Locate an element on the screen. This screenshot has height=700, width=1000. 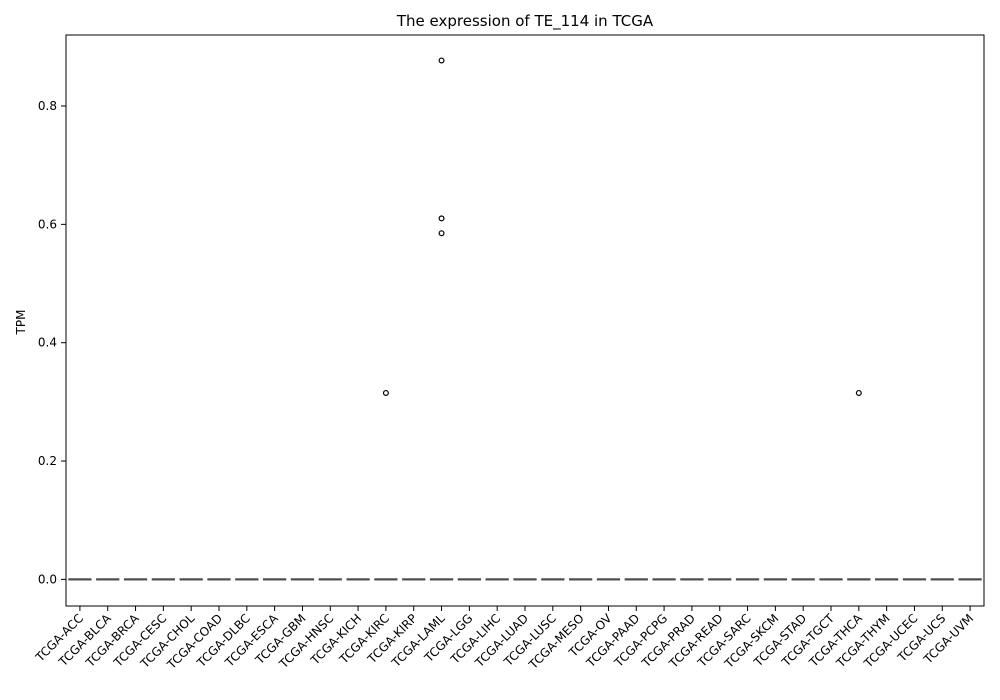
box-series is located at coordinates (525, 579).